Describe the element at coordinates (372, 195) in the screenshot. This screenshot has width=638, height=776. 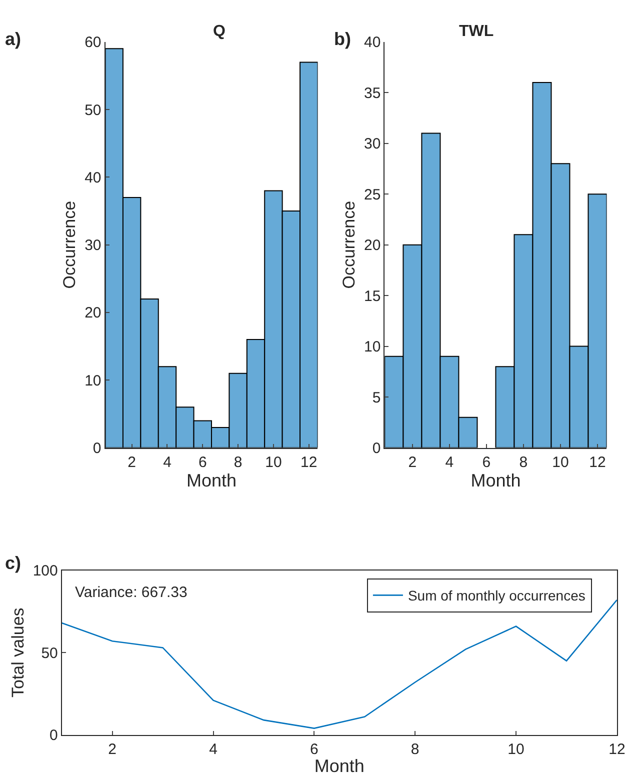
I see `y-tick-label: 25` at that location.